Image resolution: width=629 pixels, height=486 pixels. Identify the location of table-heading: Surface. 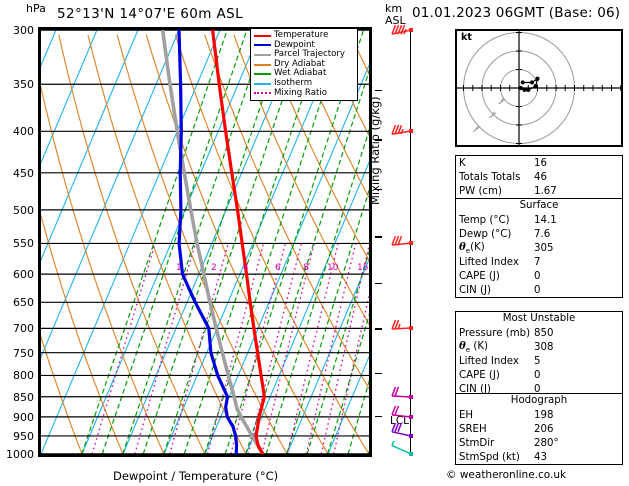
(539, 205).